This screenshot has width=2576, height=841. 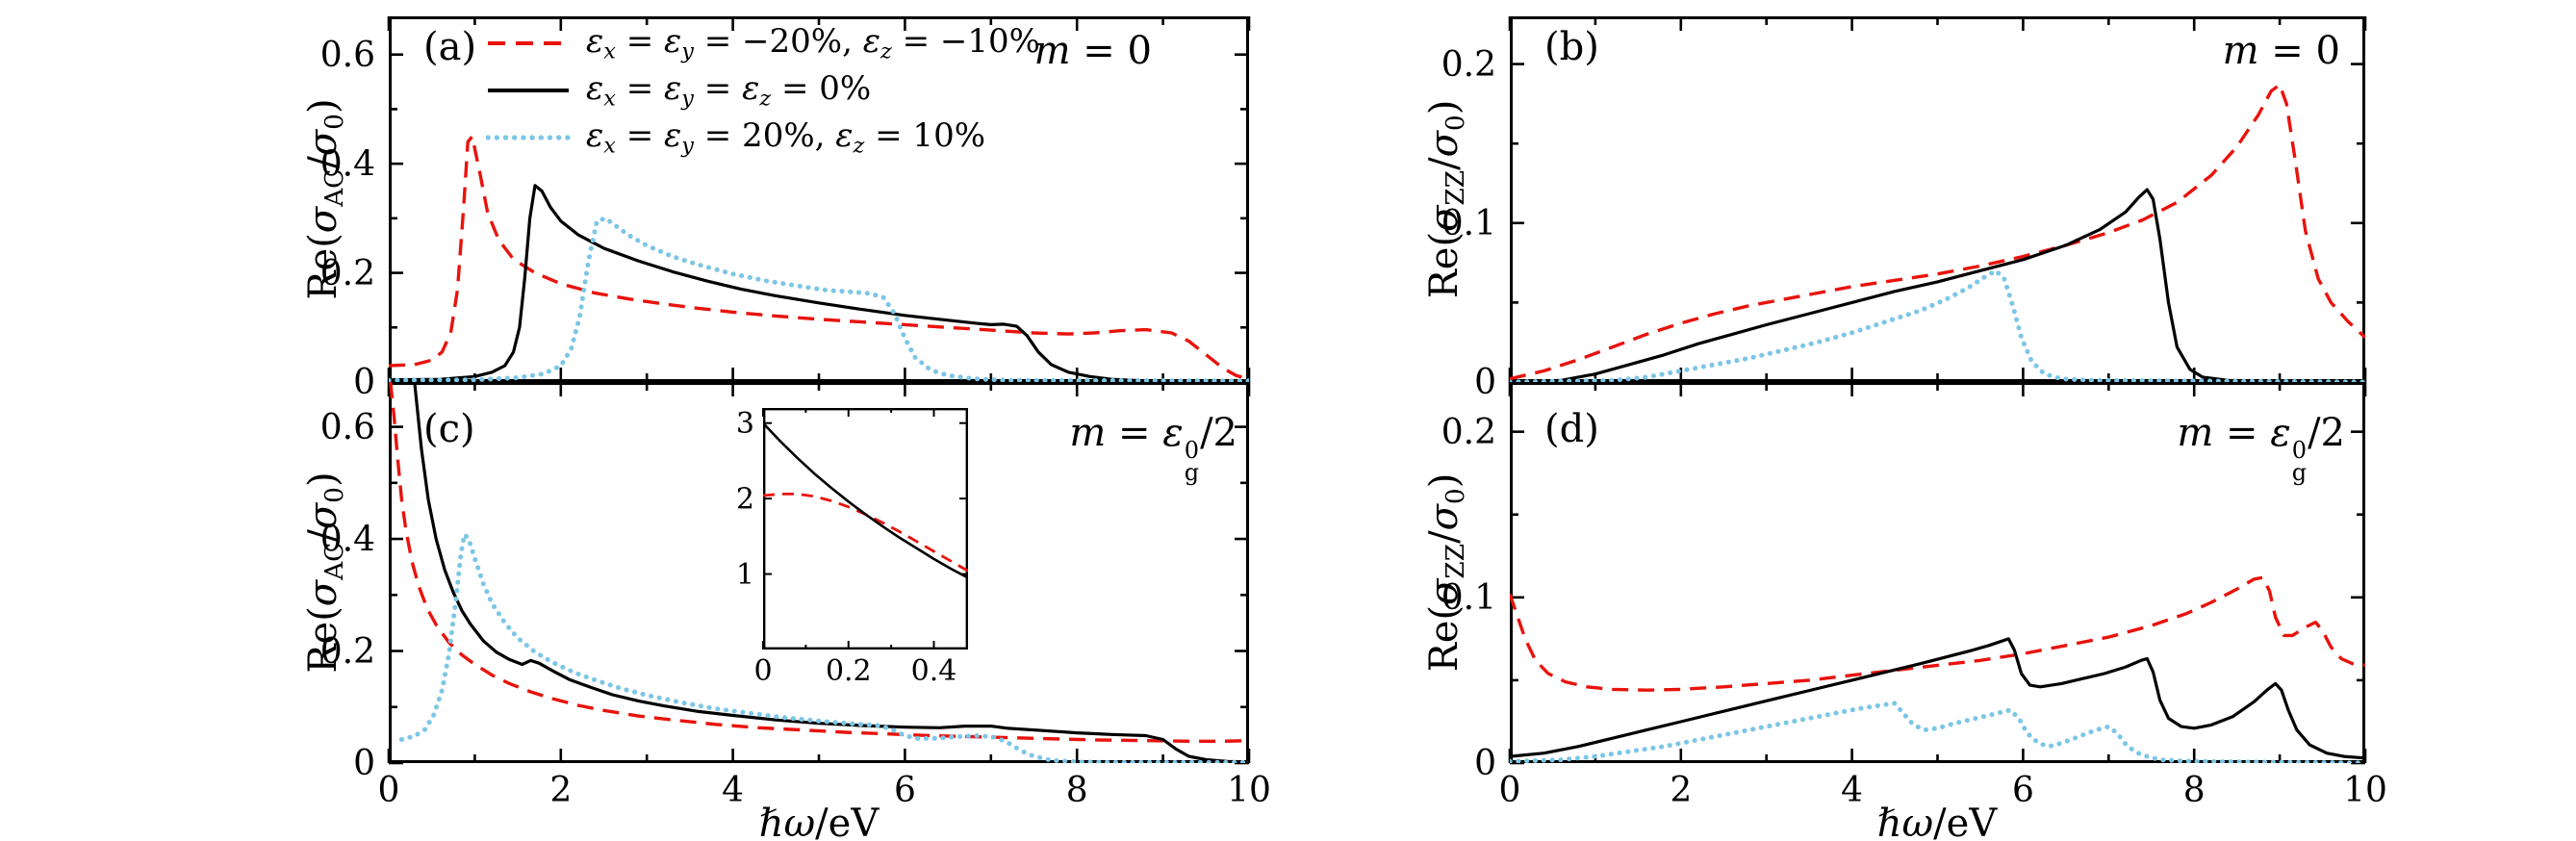 What do you see at coordinates (934, 671) in the screenshot?
I see `x-tick-label: 0.4` at bounding box center [934, 671].